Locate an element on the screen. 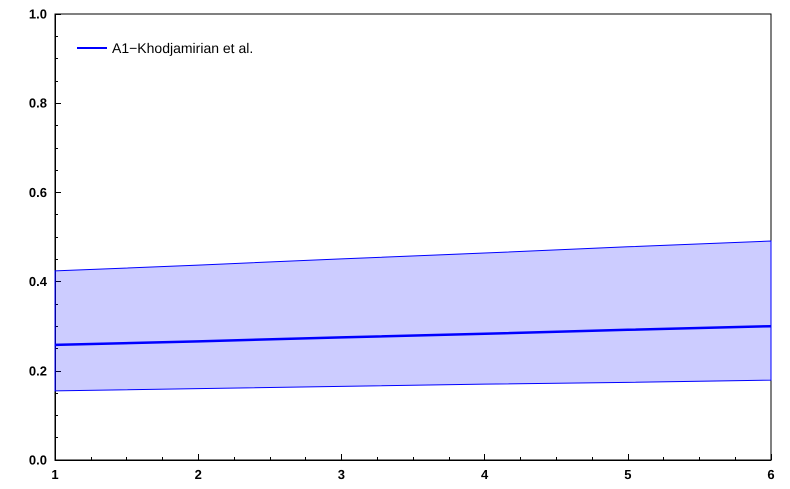  line-series is located at coordinates (413, 335).